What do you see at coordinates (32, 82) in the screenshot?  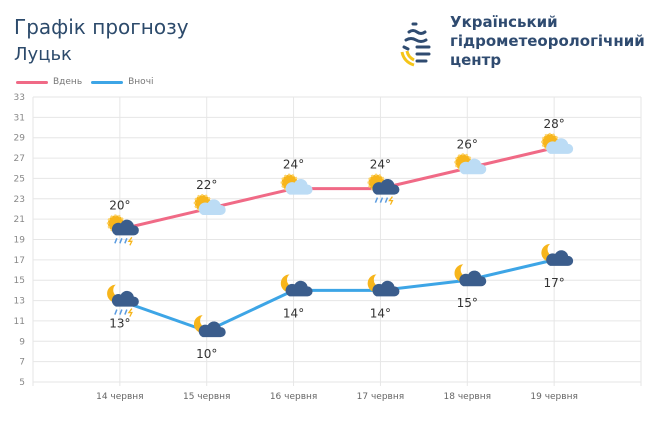 I see `legend-swatch-day` at bounding box center [32, 82].